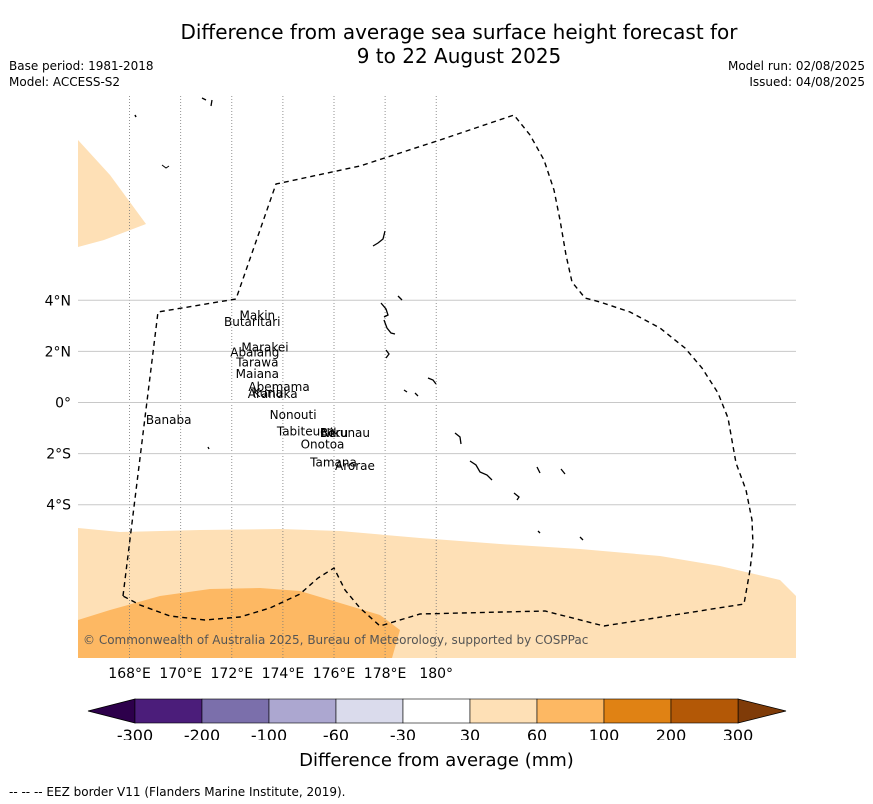 The height and width of the screenshot is (804, 873). What do you see at coordinates (239, 623) in the screenshot?
I see `anomaly-60-100-south` at bounding box center [239, 623].